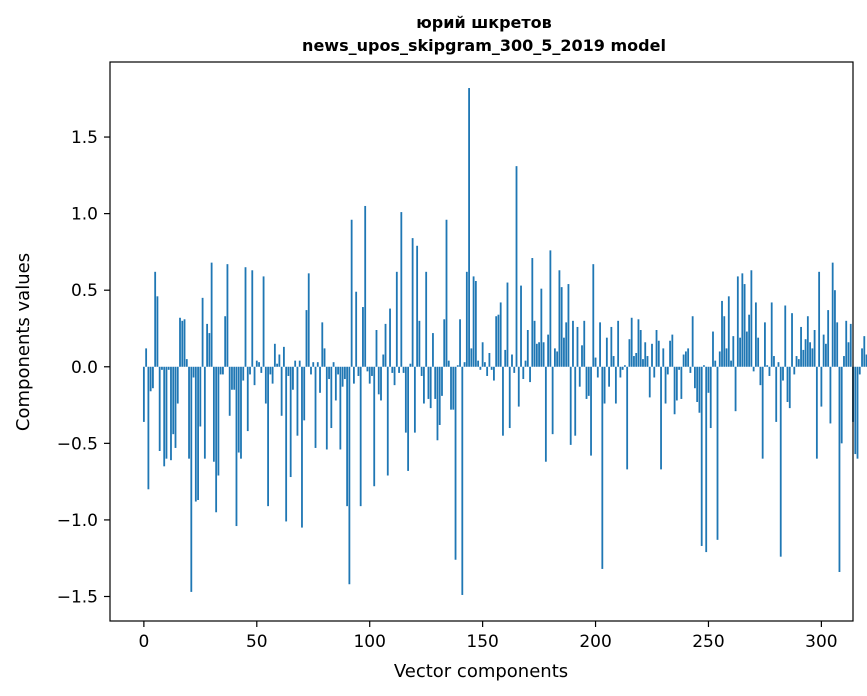 This screenshot has width=867, height=696. I want to click on x-axis-label: Vector components, so click(481, 671).